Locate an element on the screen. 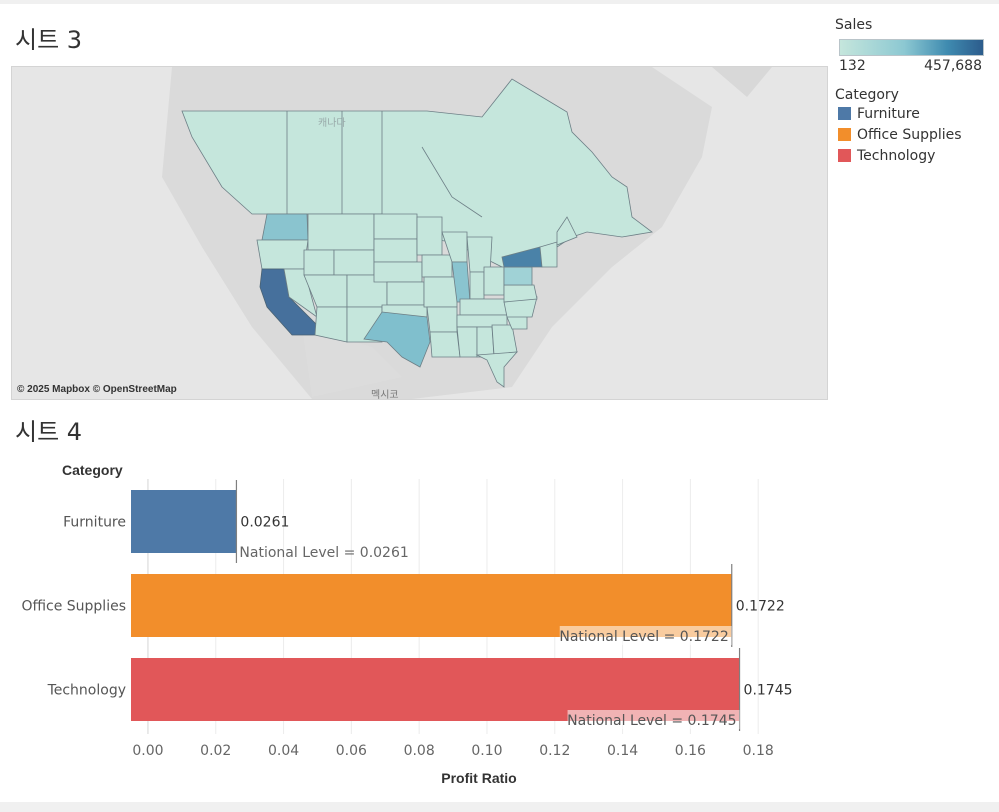 Image resolution: width=999 pixels, height=812 pixels. state-texas is located at coordinates (397, 339).